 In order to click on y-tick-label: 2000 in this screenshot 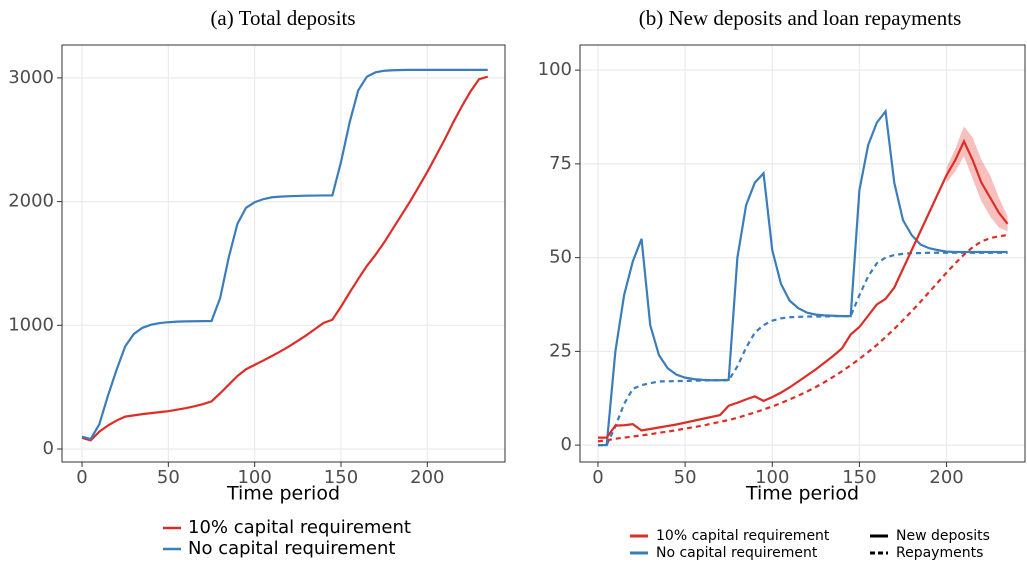, I will do `click(31, 201)`.